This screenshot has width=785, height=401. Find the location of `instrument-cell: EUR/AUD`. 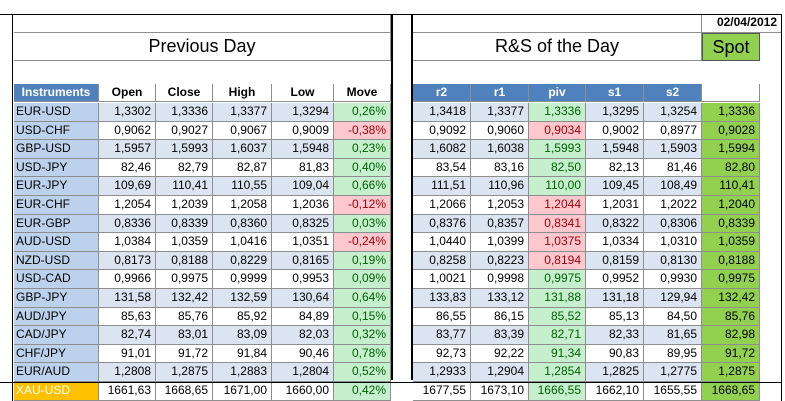

instrument-cell: EUR/AUD is located at coordinates (56, 372).